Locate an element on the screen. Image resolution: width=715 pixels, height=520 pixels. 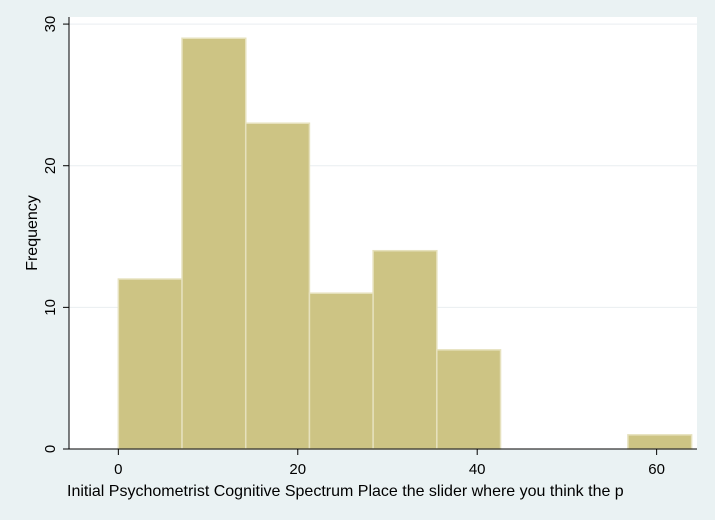
y-tick-label: 0 is located at coordinates (50, 449).